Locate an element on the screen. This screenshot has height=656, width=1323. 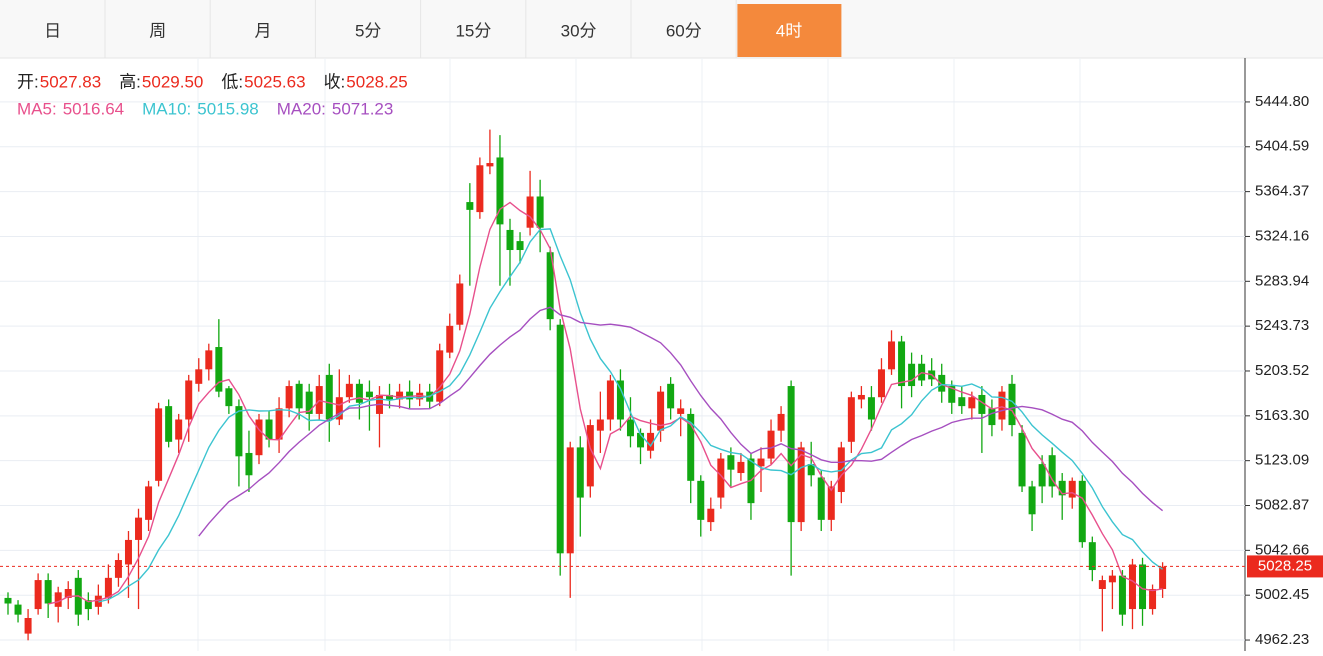
tab-bar is located at coordinates (661, 29).